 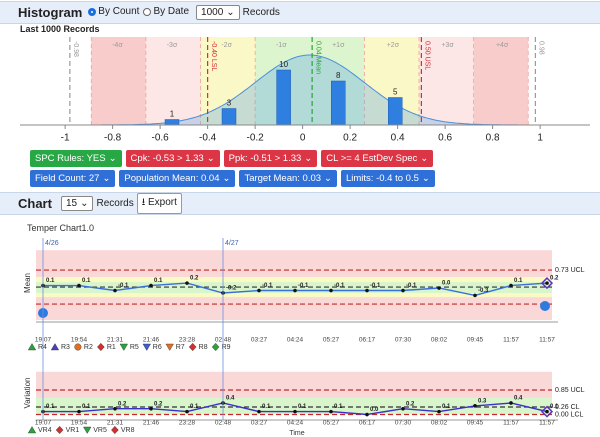 I want to click on filter-button: SPC Rules: YES, so click(x=76, y=158).